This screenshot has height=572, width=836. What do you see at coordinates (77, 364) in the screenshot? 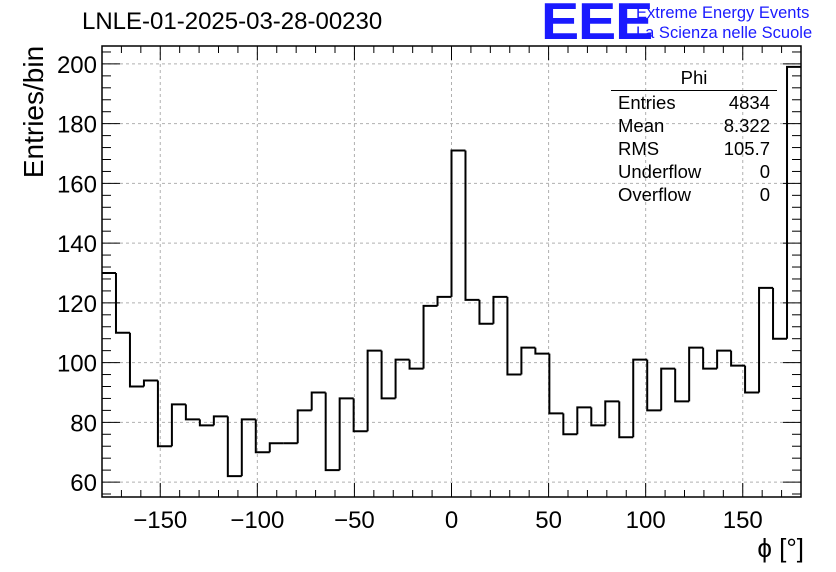
I see `y-tick-label: 100` at bounding box center [77, 364].